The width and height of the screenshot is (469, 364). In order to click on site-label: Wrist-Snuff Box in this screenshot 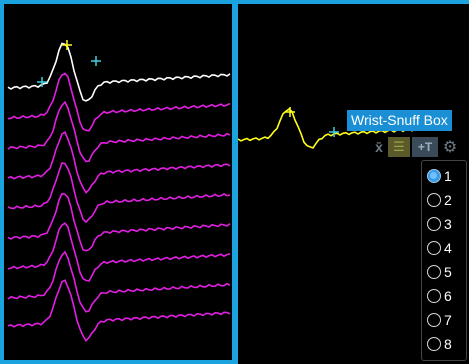, I will do `click(399, 120)`.